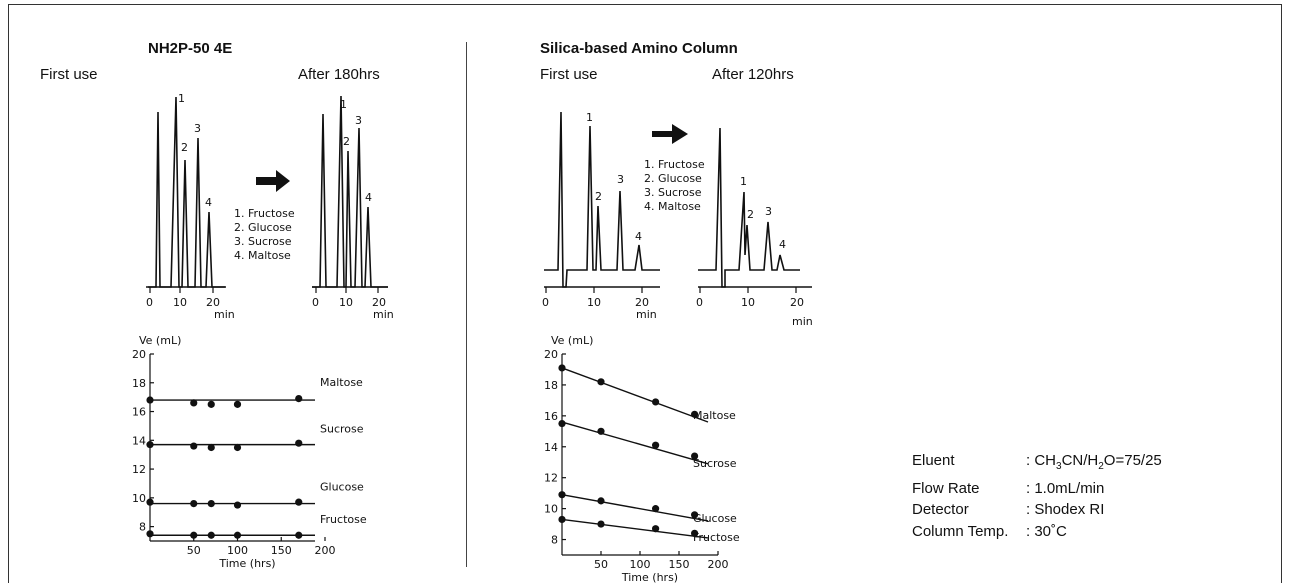  I want to click on right-legend-item-3: 3. Sucrose, so click(673, 192).